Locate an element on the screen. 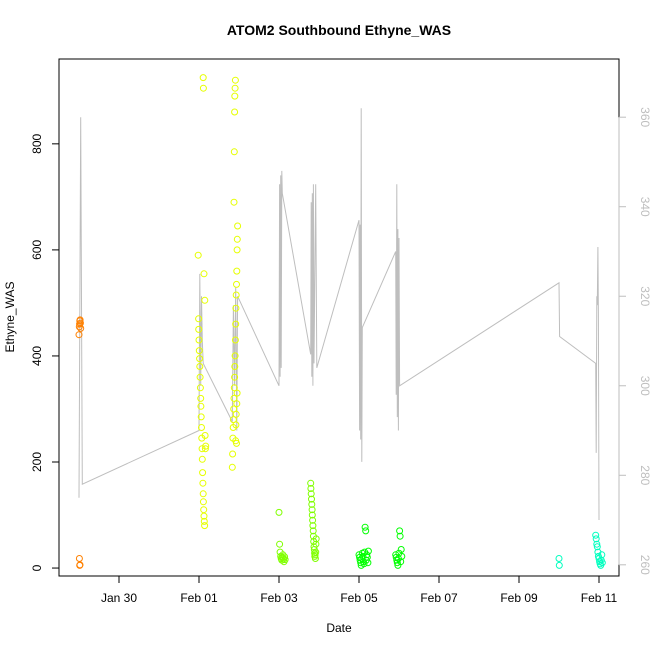  x-tick-label: Jan 30 is located at coordinates (119, 598).